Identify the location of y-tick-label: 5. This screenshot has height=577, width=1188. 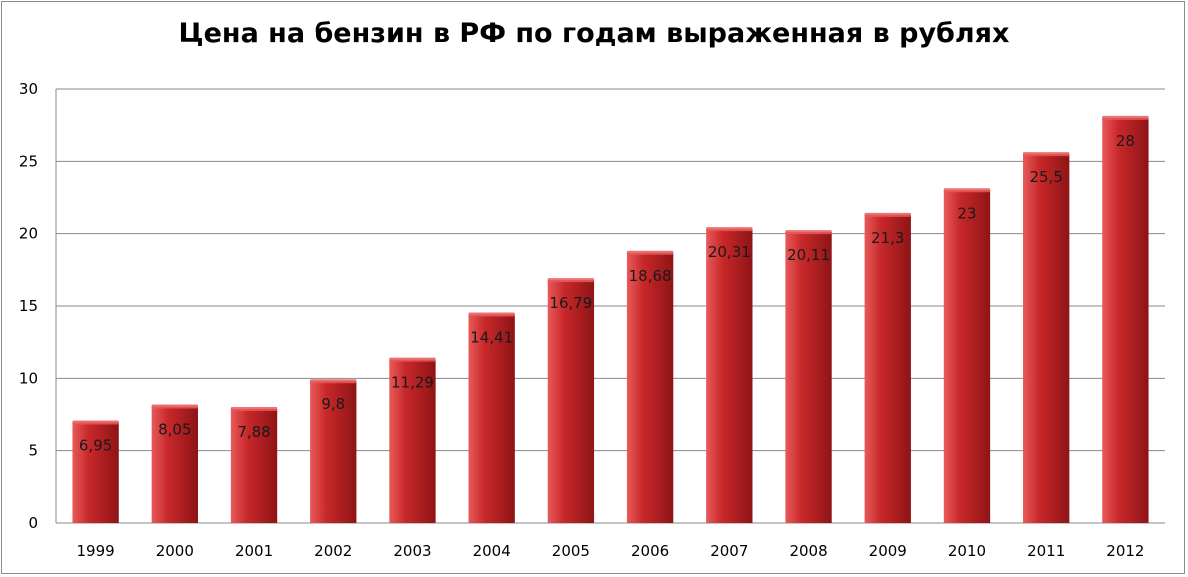
(33, 451).